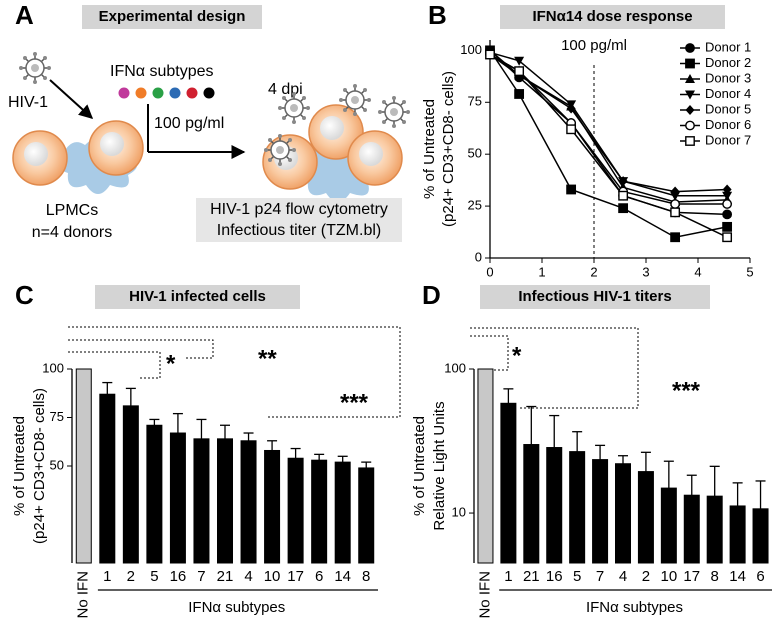 The image size is (775, 632). What do you see at coordinates (594, 296) in the screenshot?
I see `chart-title: Infectious HIV-1 titers` at bounding box center [594, 296].